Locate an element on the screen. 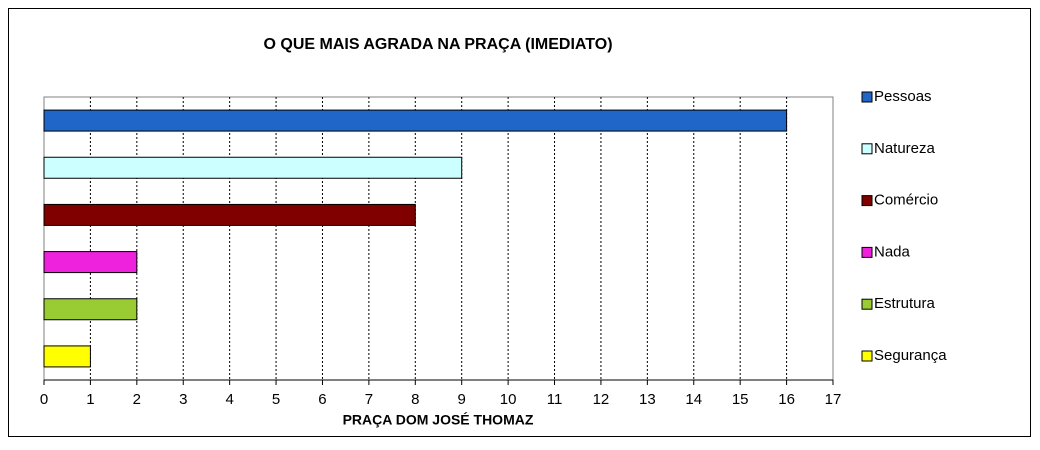 Image resolution: width=1040 pixels, height=450 pixels. x-tick-label: 9 is located at coordinates (462, 399).